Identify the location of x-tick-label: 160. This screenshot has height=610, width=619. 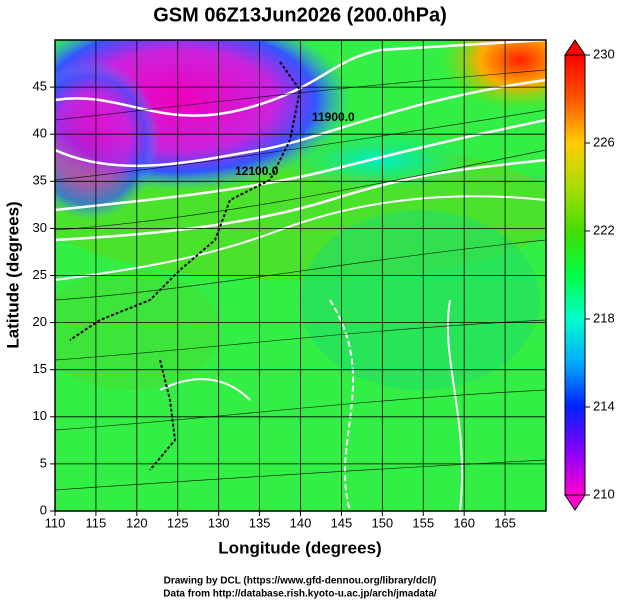
(464, 522).